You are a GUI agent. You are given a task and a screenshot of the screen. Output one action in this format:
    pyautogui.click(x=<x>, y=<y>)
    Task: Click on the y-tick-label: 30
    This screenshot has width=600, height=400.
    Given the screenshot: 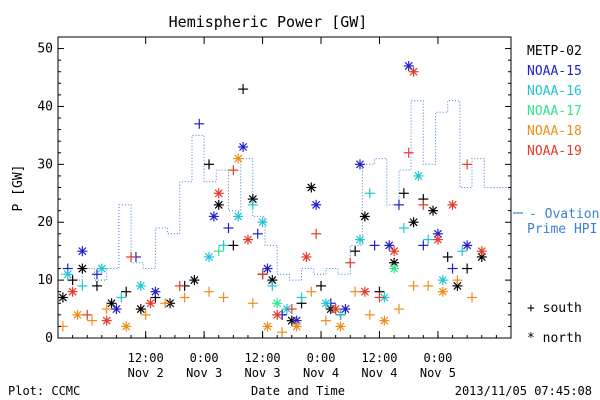 What is the action you would take?
    pyautogui.click(x=45, y=164)
    